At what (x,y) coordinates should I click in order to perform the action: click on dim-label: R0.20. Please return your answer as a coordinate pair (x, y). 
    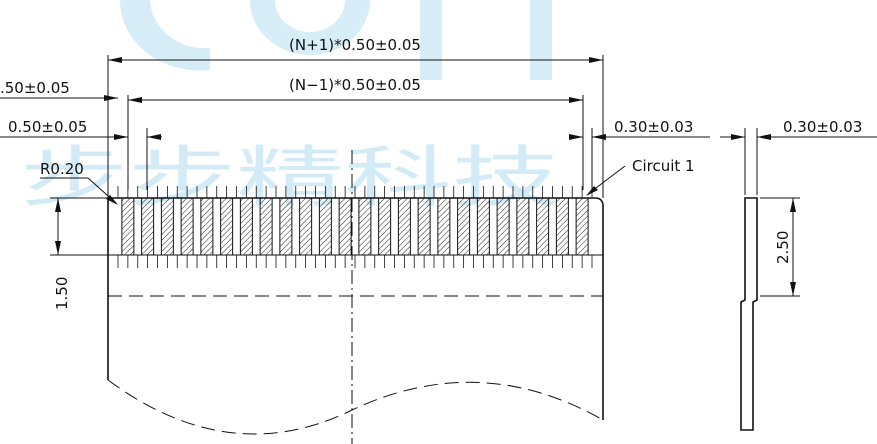
    Looking at the image, I should click on (62, 169).